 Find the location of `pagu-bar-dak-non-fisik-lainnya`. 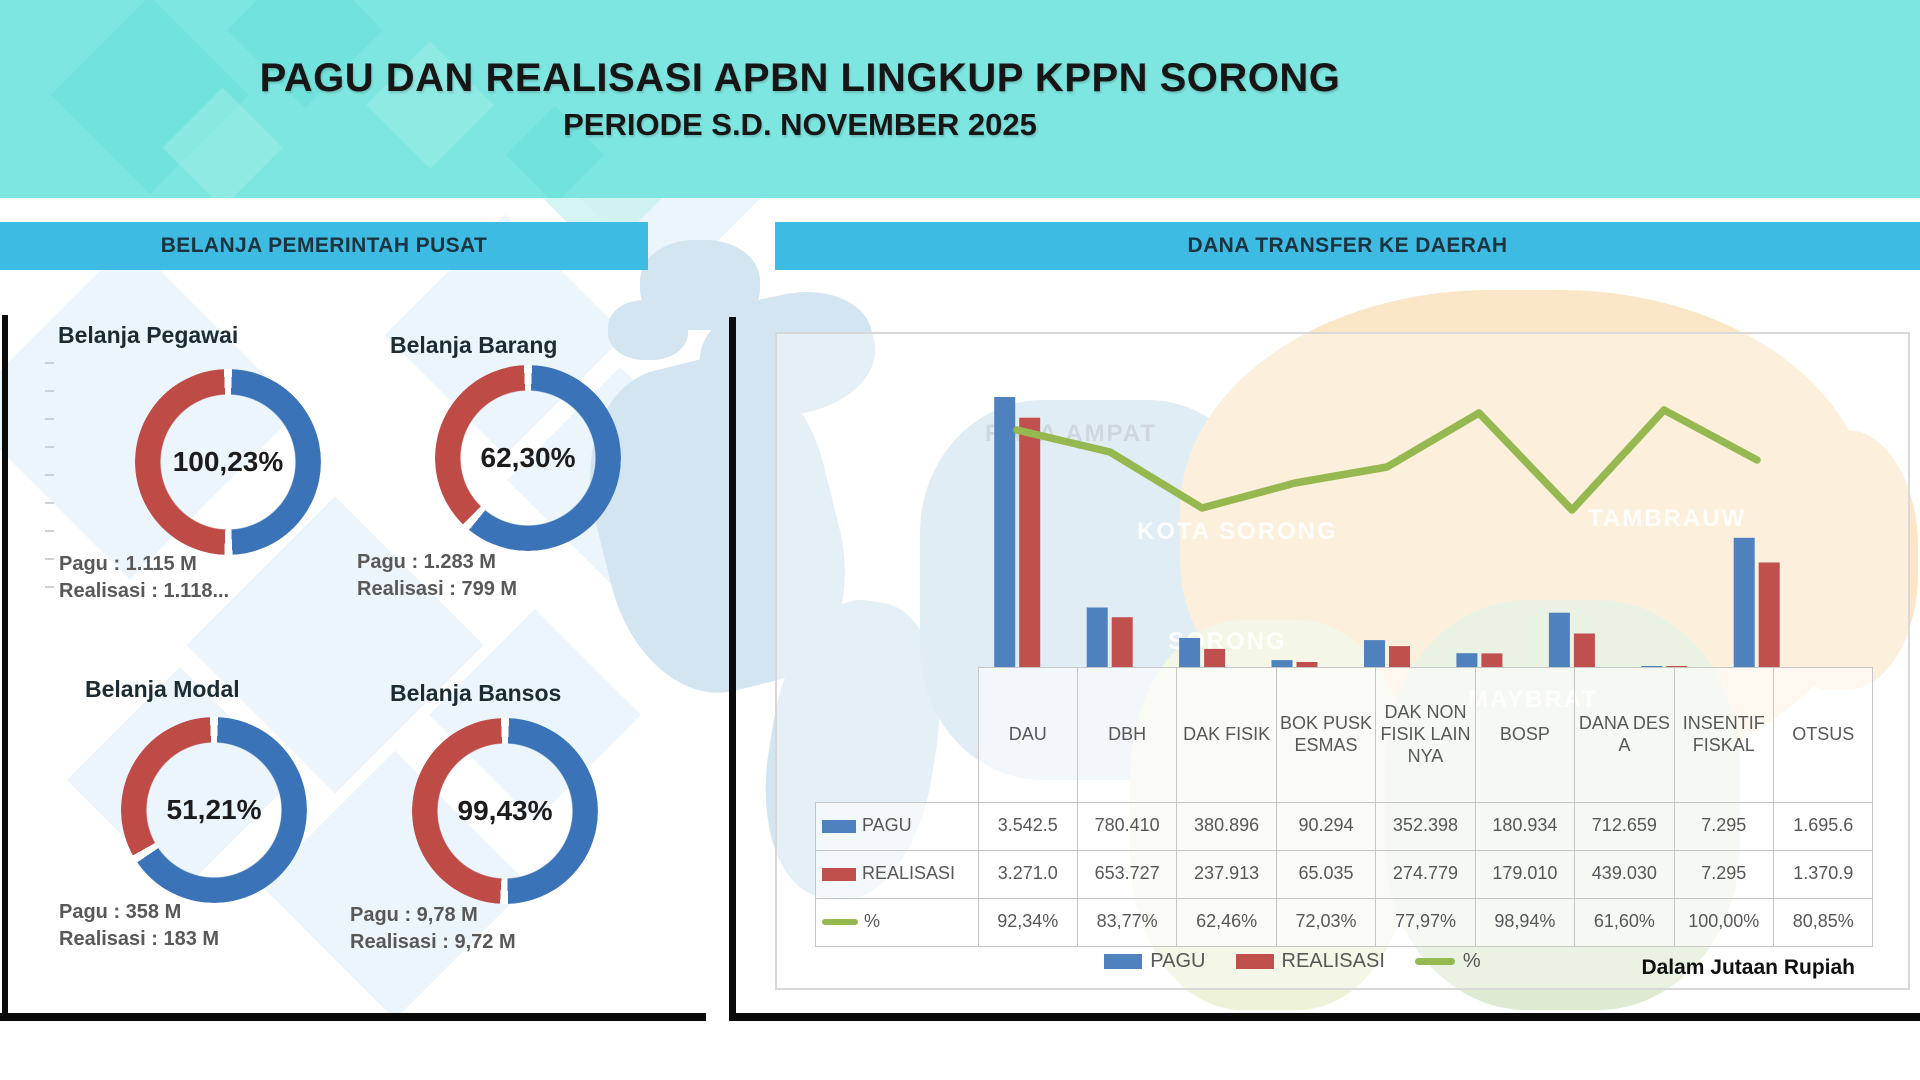

pagu-bar-dak-non-fisik-lainnya is located at coordinates (1374, 653).